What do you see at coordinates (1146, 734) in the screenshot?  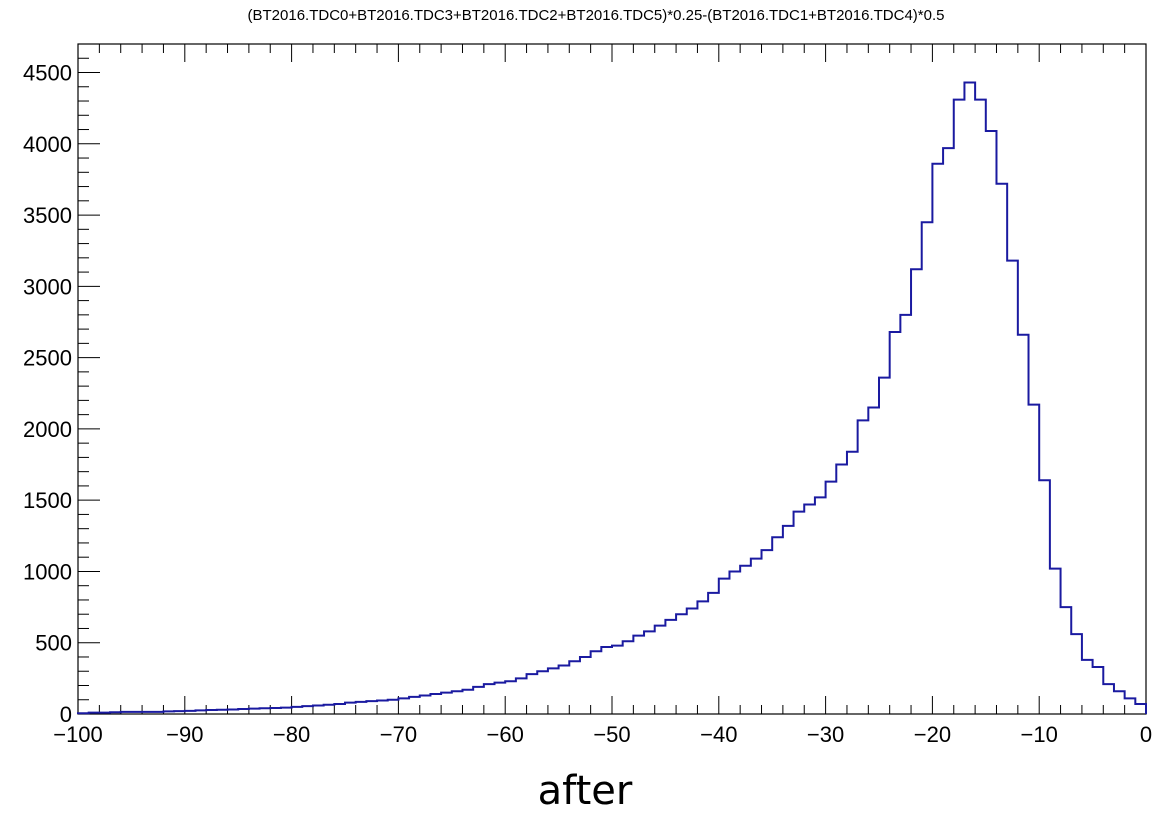 I see `x-tick-label: 0` at bounding box center [1146, 734].